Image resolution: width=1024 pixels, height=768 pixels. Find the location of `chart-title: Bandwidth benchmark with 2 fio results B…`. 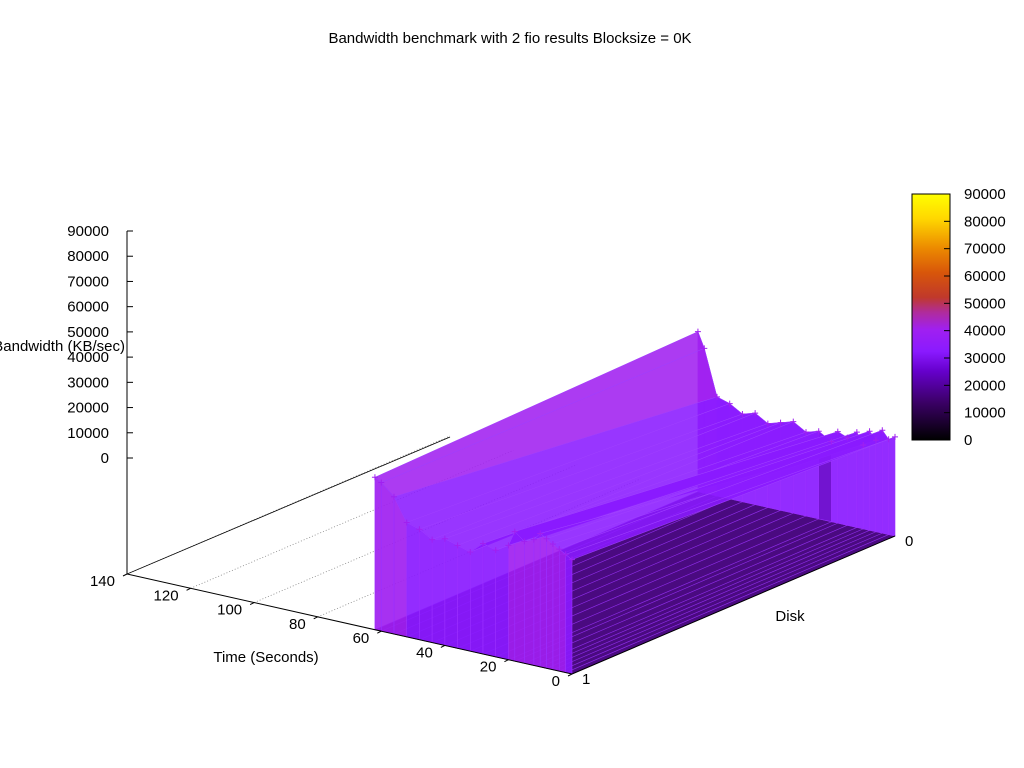

chart-title: Bandwidth benchmark with 2 fio results B… is located at coordinates (509, 38).